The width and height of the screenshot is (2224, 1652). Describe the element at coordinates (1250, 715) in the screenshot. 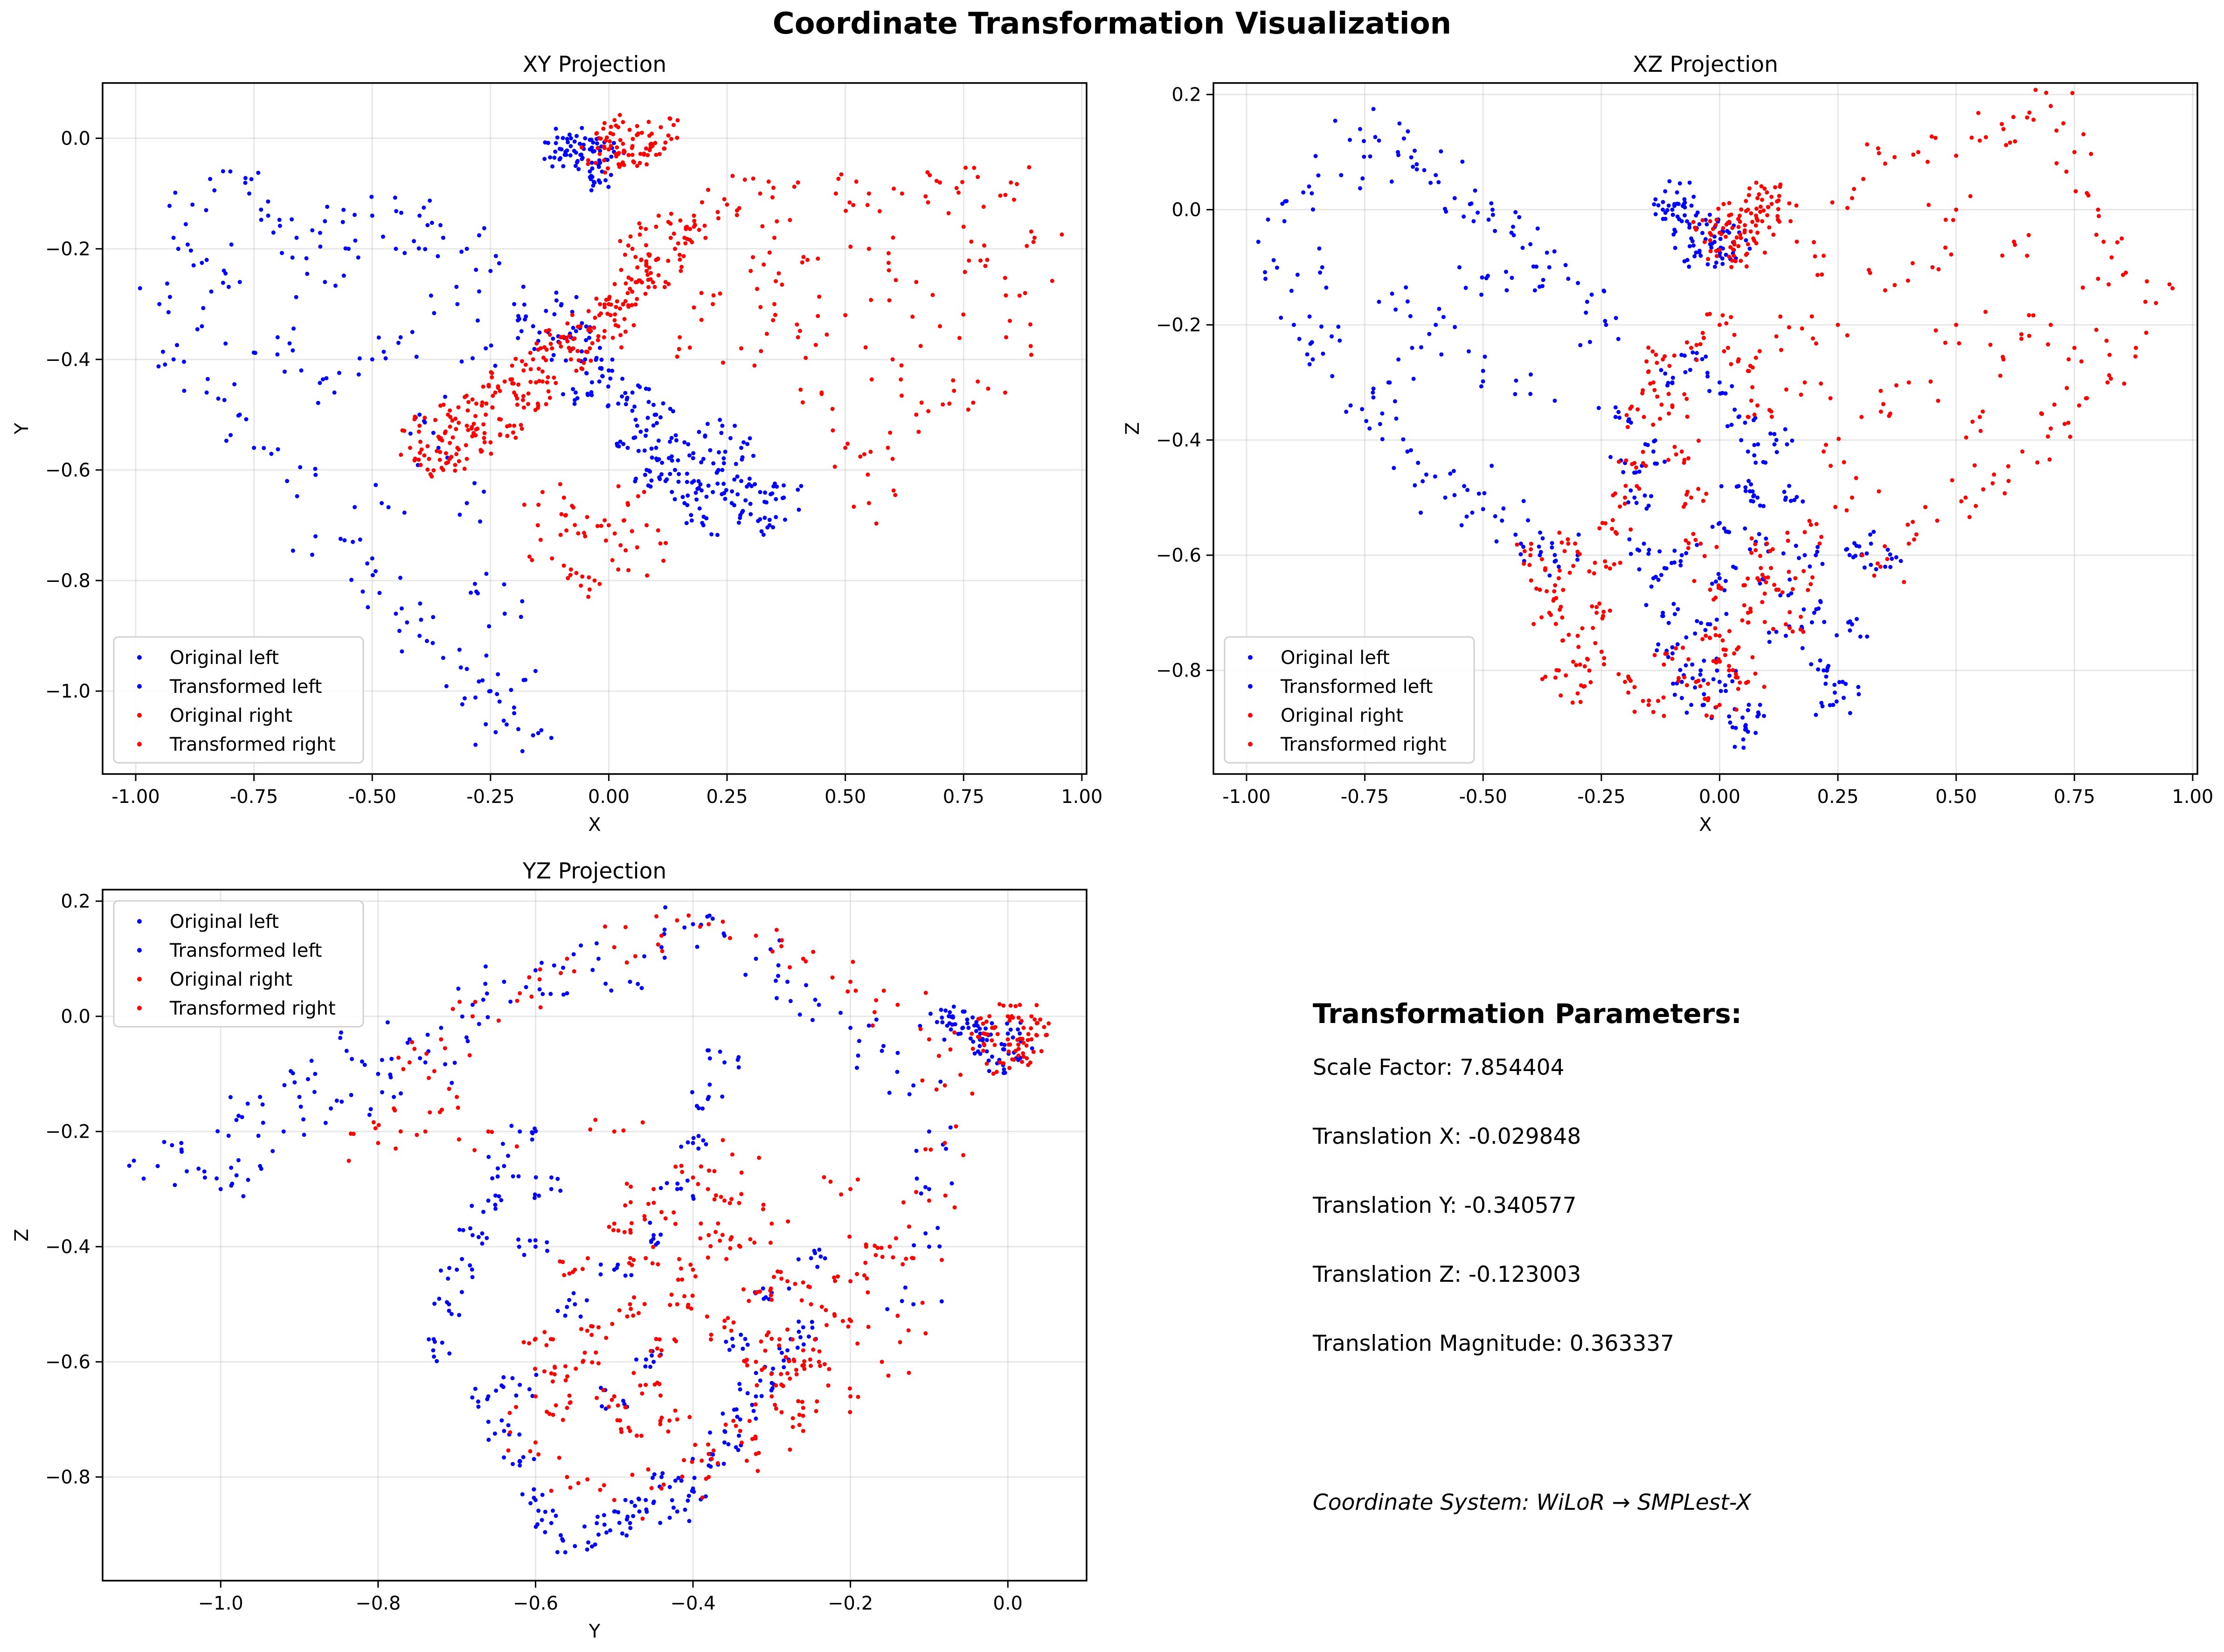

I see `legend-marker` at that location.